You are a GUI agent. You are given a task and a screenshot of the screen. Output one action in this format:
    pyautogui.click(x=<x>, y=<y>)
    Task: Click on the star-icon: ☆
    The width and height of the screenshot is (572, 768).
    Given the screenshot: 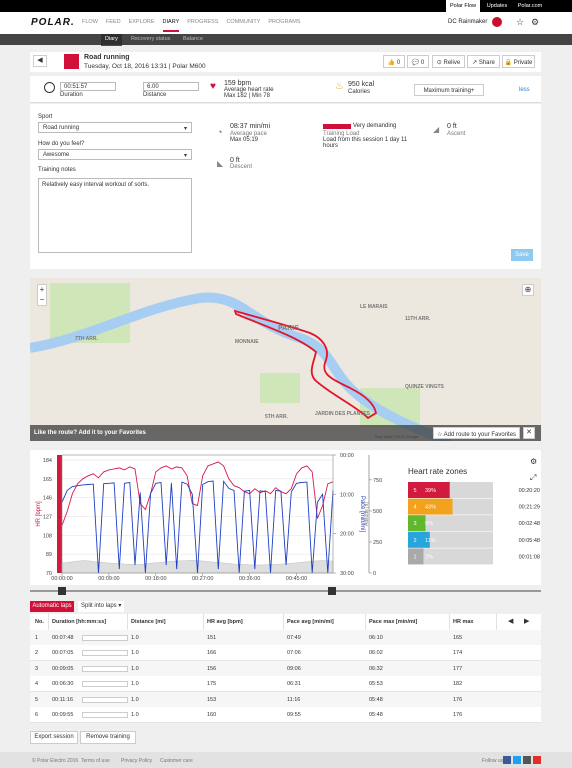 What is the action you would take?
    pyautogui.click(x=520, y=22)
    